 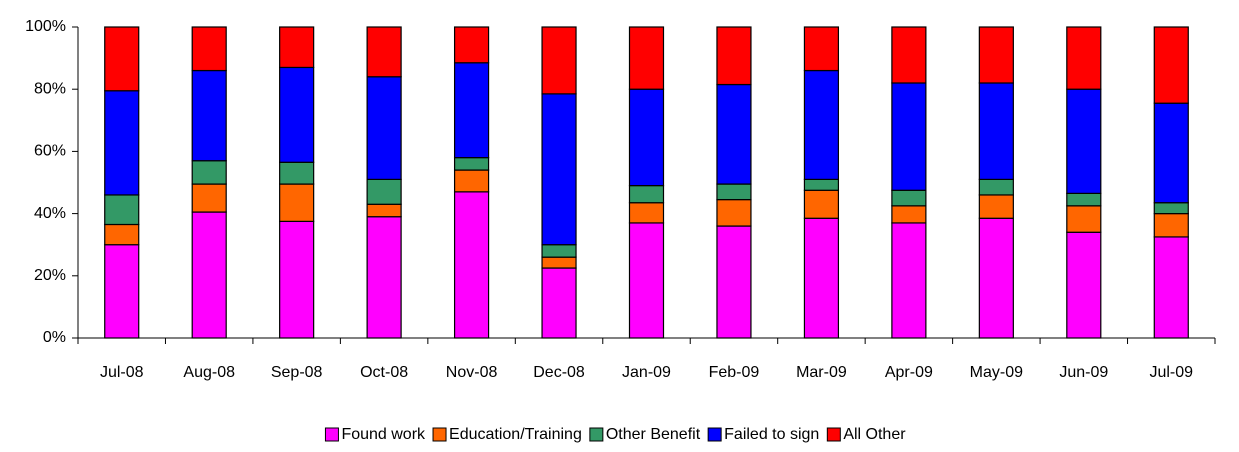 What do you see at coordinates (45, 26) in the screenshot?
I see `y-tick-label: 100%` at bounding box center [45, 26].